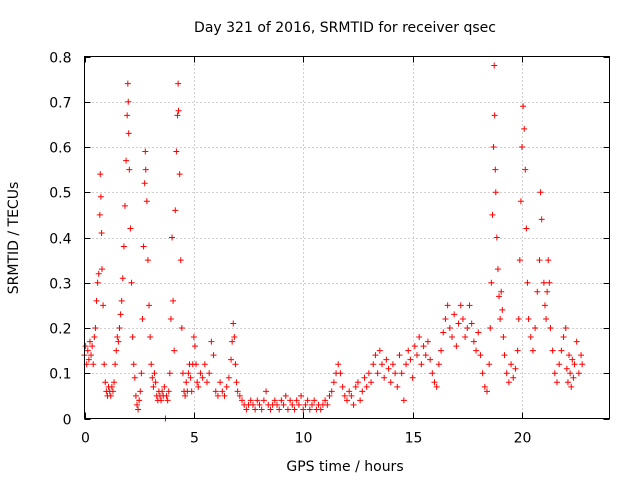  What do you see at coordinates (194, 439) in the screenshot?
I see `x-tick-label: 5` at bounding box center [194, 439].